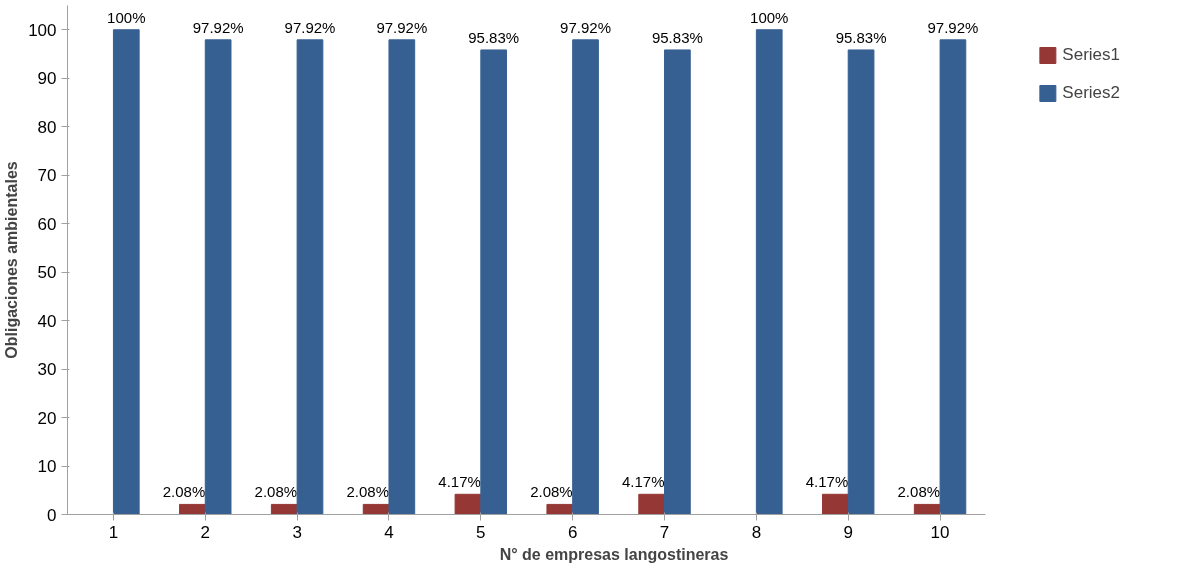 Image resolution: width=1200 pixels, height=577 pixels. Describe the element at coordinates (481, 532) in the screenshot. I see `x-tick-label: 5` at that location.